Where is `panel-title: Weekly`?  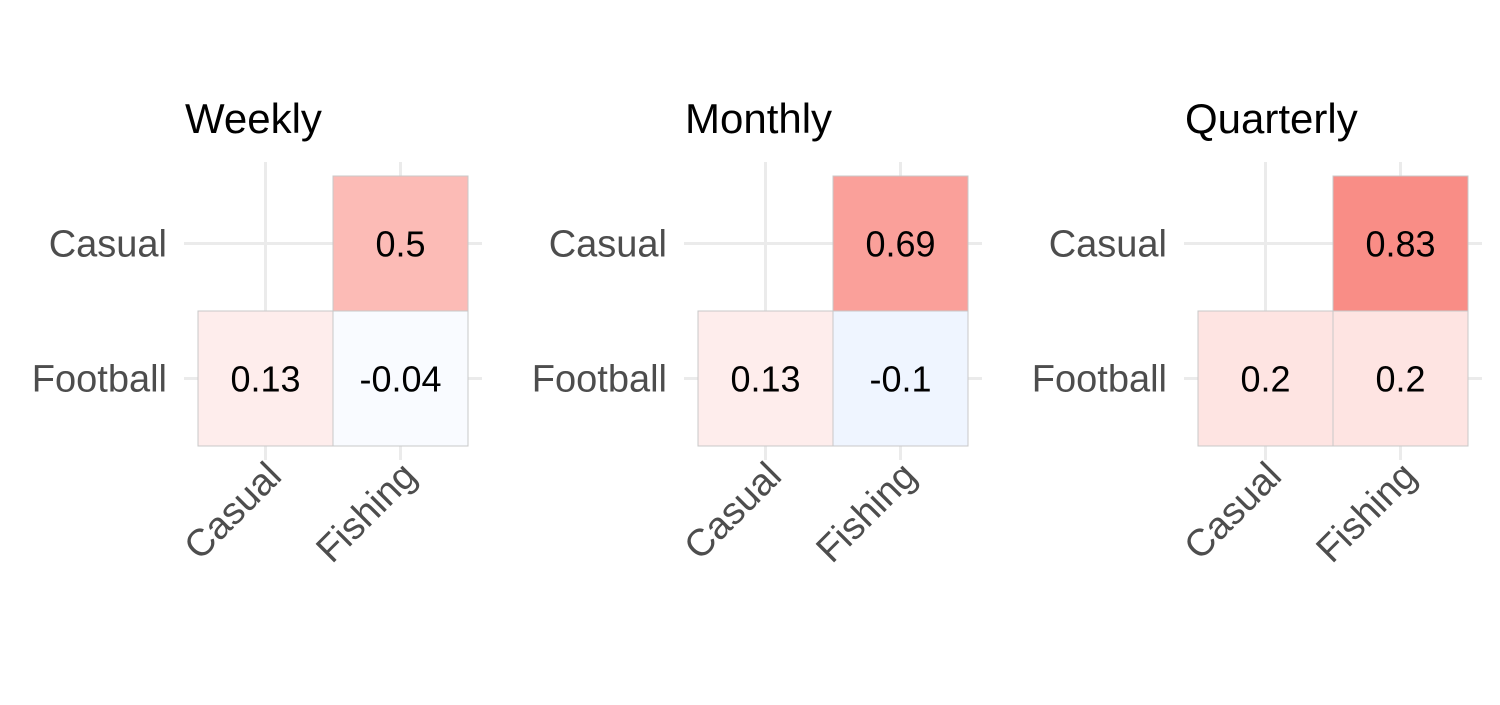 panel-title: Weekly is located at coordinates (253, 118).